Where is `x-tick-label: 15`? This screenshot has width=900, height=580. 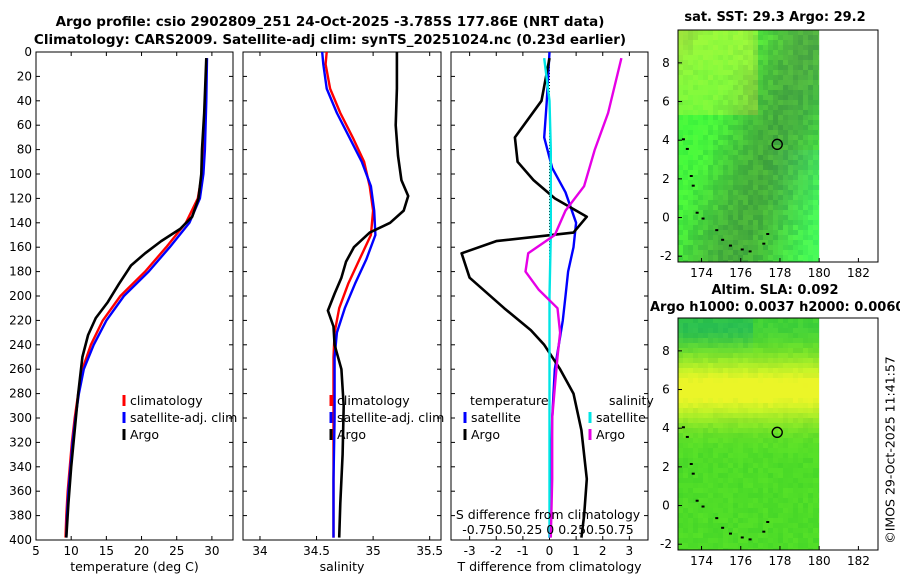
x-tick-label: 15 is located at coordinates (106, 551).